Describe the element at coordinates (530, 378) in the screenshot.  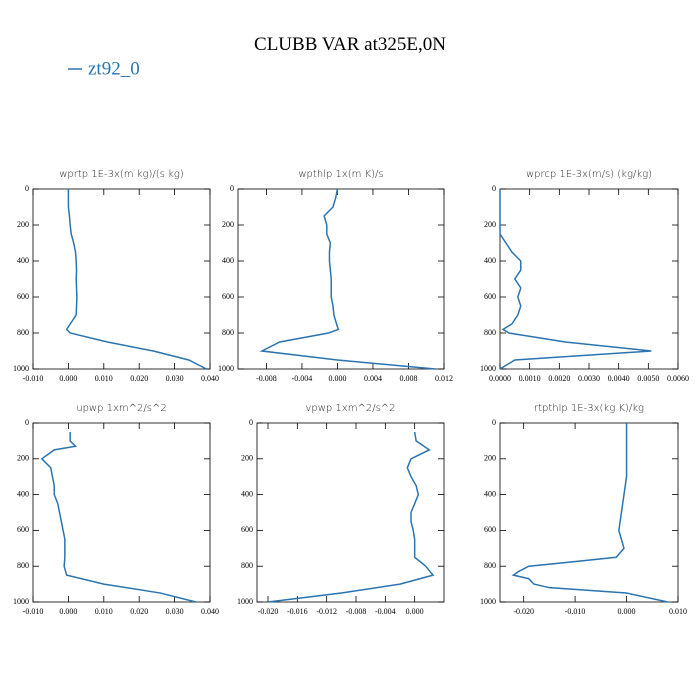
I see `x-tick-label: 0.0010` at that location.